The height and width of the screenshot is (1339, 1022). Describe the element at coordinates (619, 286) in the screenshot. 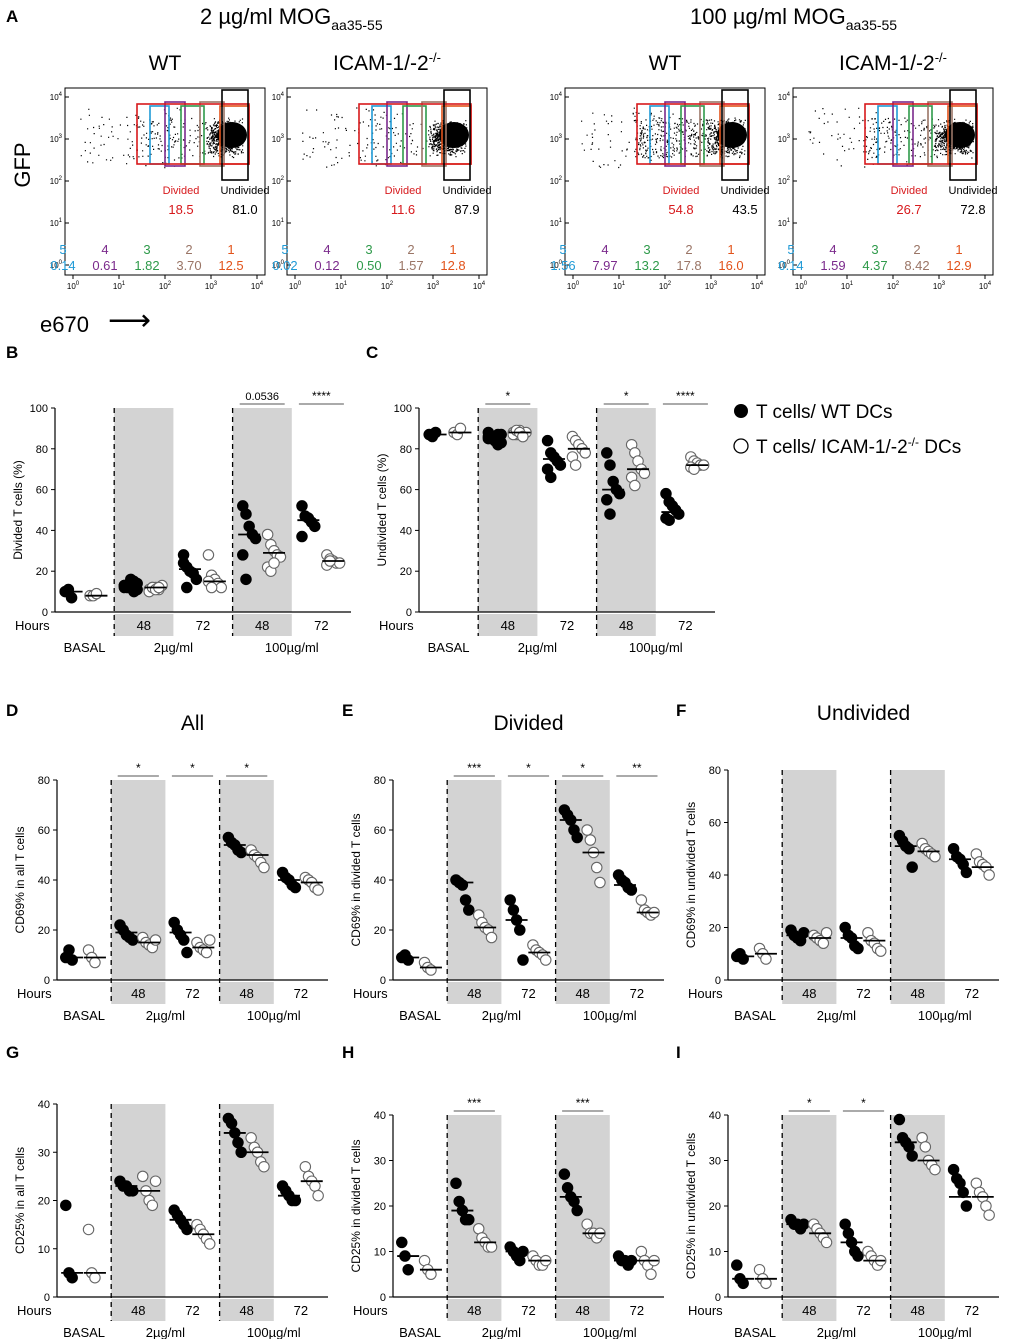

I see `x-tick-label: 10¹` at that location.